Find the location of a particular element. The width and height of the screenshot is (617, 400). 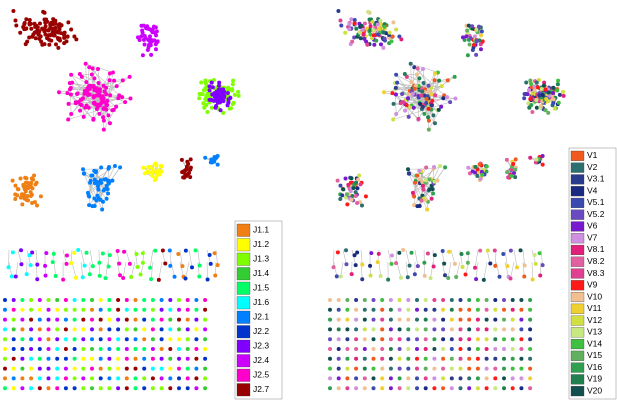

legend-label: V12 is located at coordinates (594, 320).